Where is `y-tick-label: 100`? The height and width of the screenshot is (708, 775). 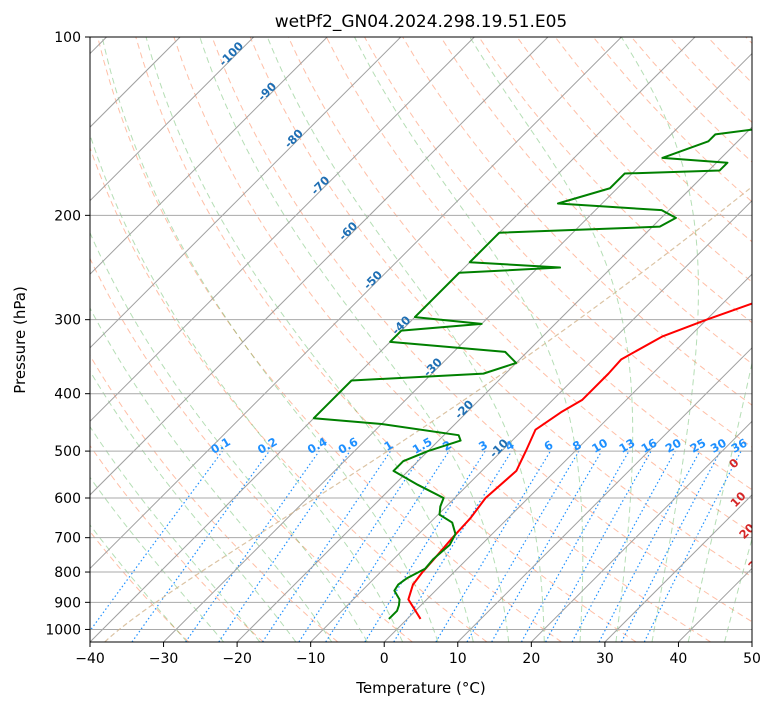
y-tick-label: 100 is located at coordinates (67, 38).